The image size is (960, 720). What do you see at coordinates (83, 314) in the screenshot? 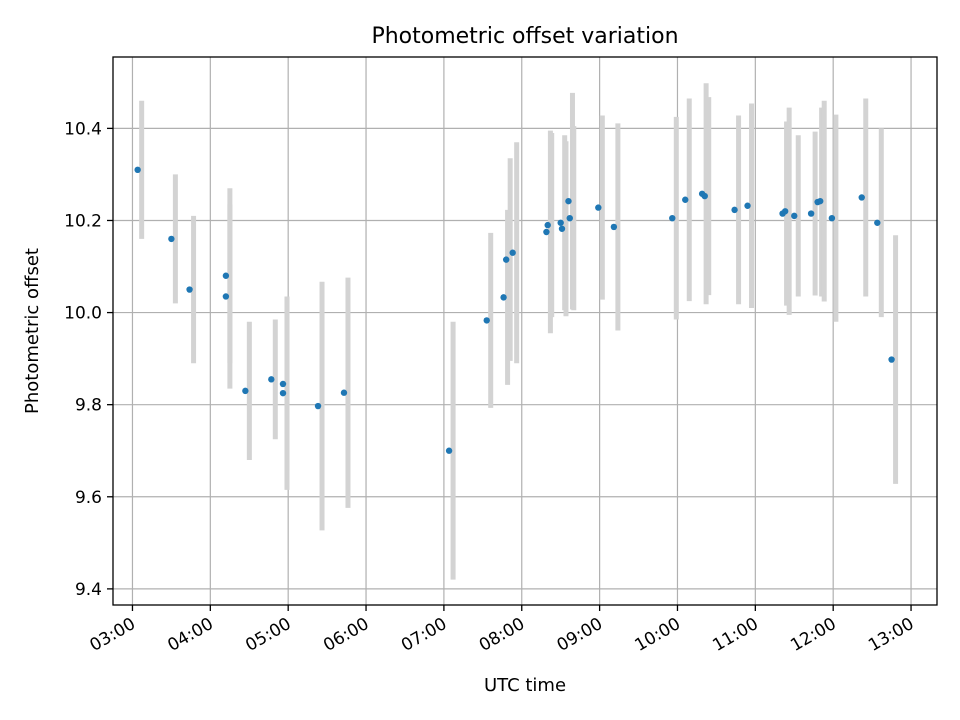
I see `y-tick-label: 10.0` at bounding box center [83, 314].